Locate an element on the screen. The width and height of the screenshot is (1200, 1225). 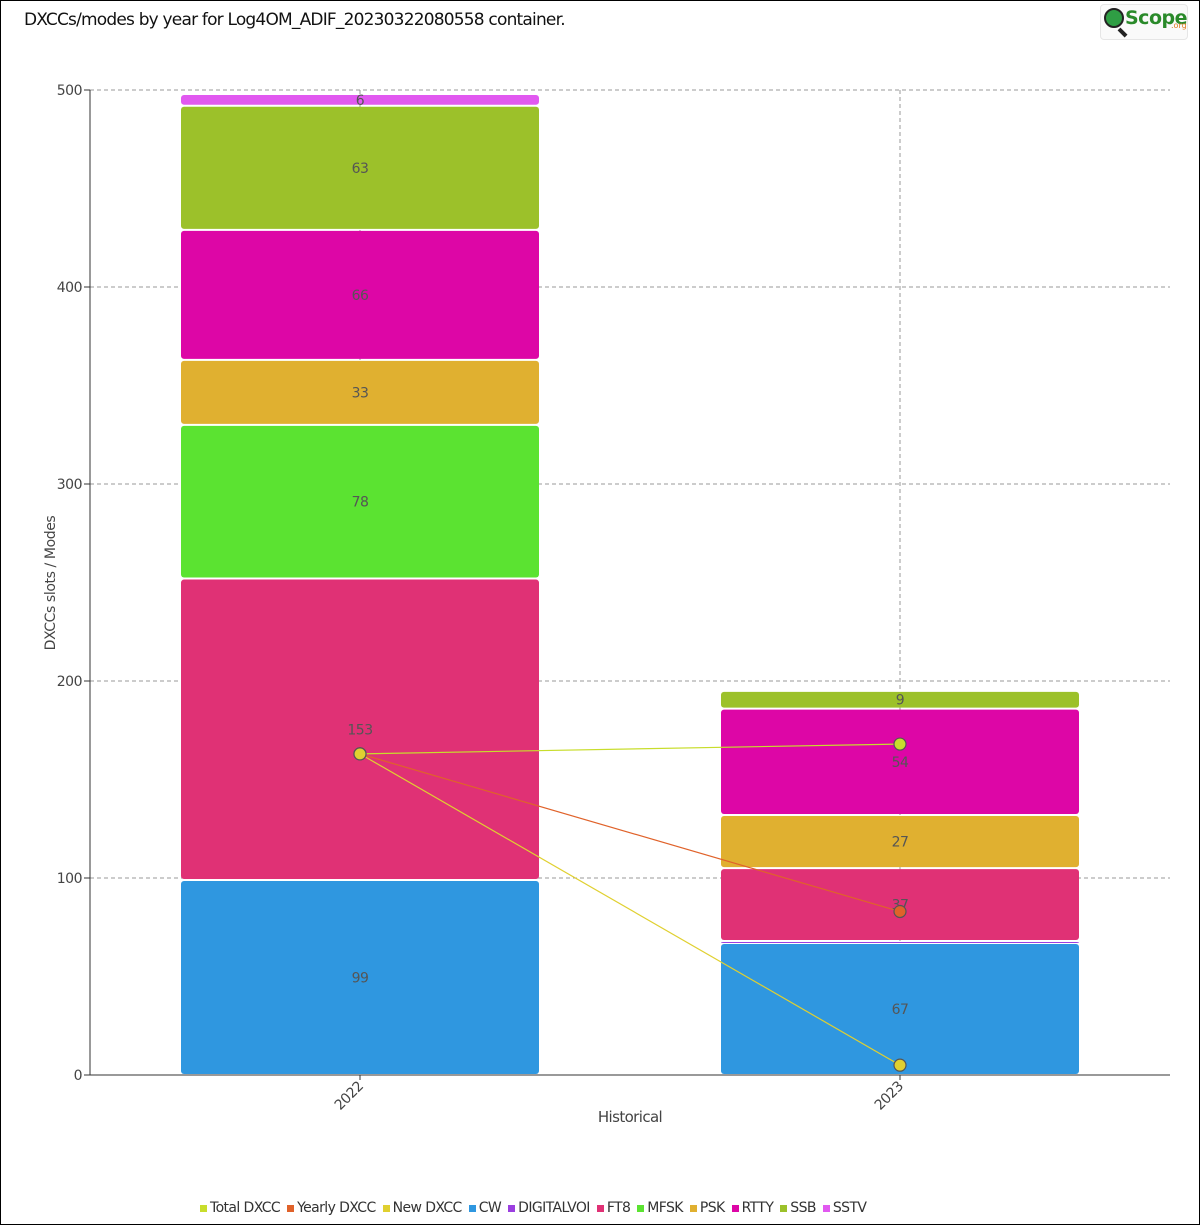
bar-segment-rtty-2023 is located at coordinates (900, 761).